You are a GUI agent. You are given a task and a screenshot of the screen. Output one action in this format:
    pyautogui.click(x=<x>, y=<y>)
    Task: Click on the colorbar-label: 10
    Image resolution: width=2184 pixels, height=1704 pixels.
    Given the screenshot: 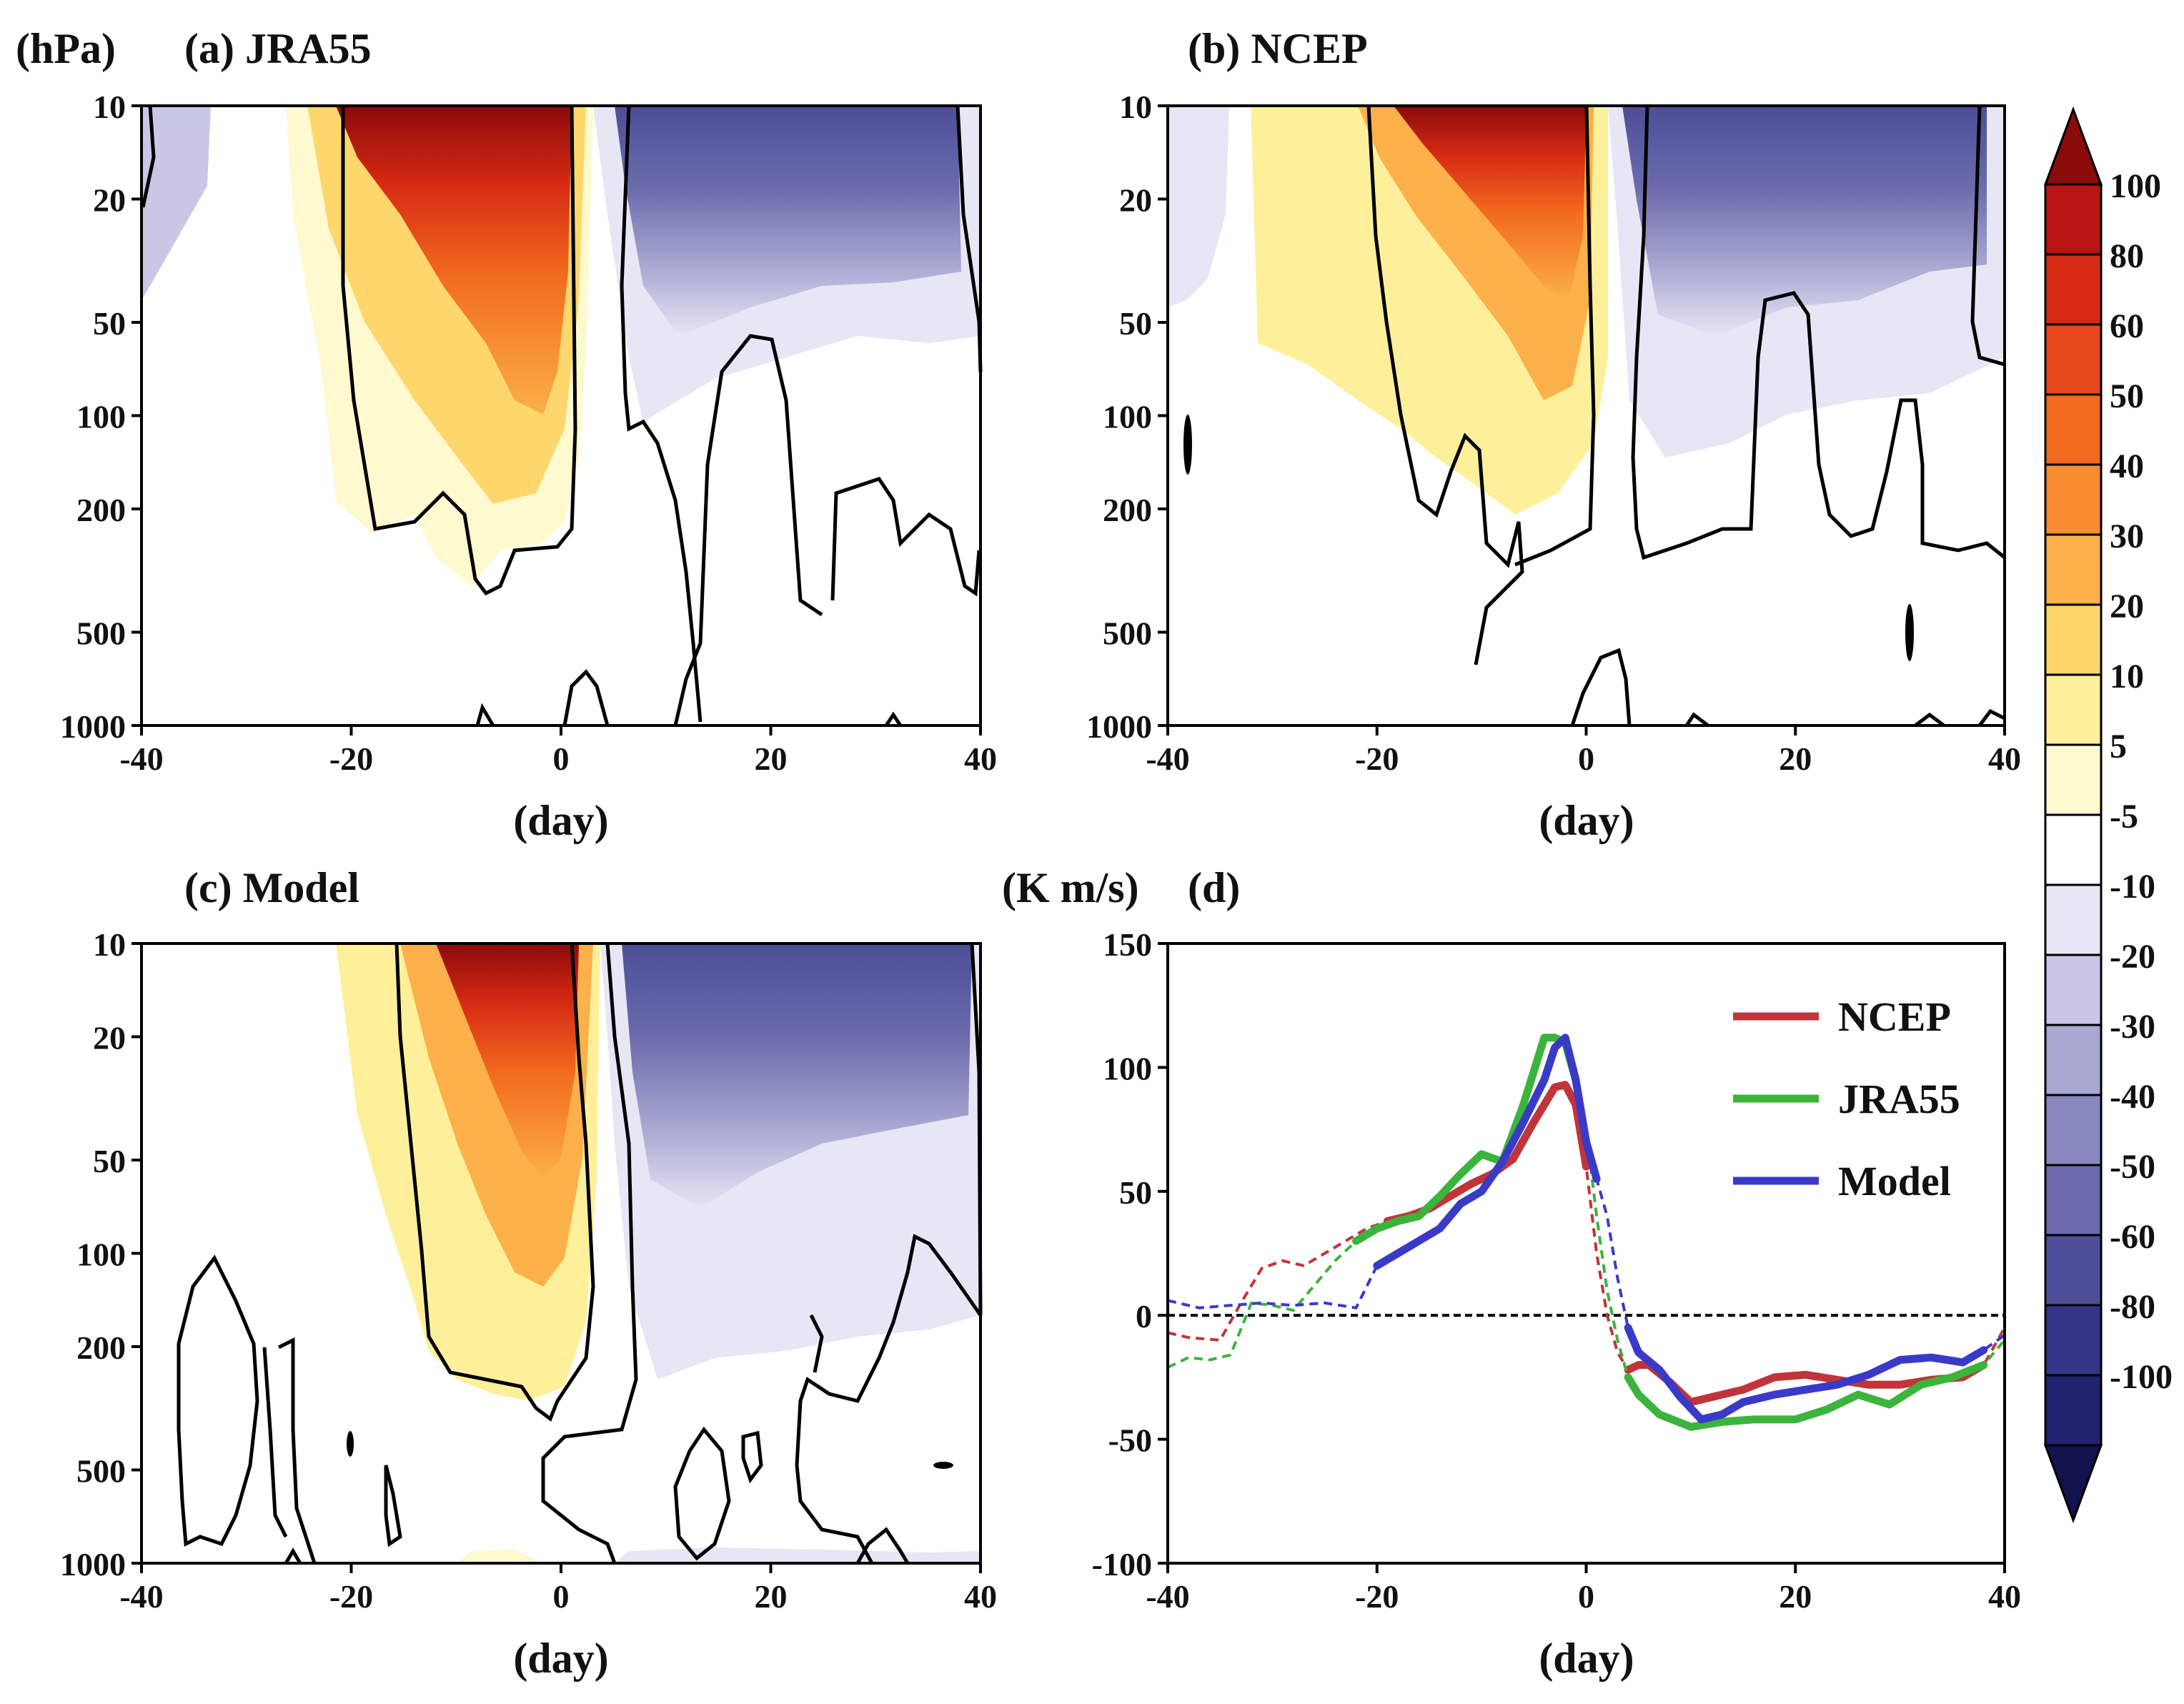 What is the action you would take?
    pyautogui.click(x=2127, y=676)
    